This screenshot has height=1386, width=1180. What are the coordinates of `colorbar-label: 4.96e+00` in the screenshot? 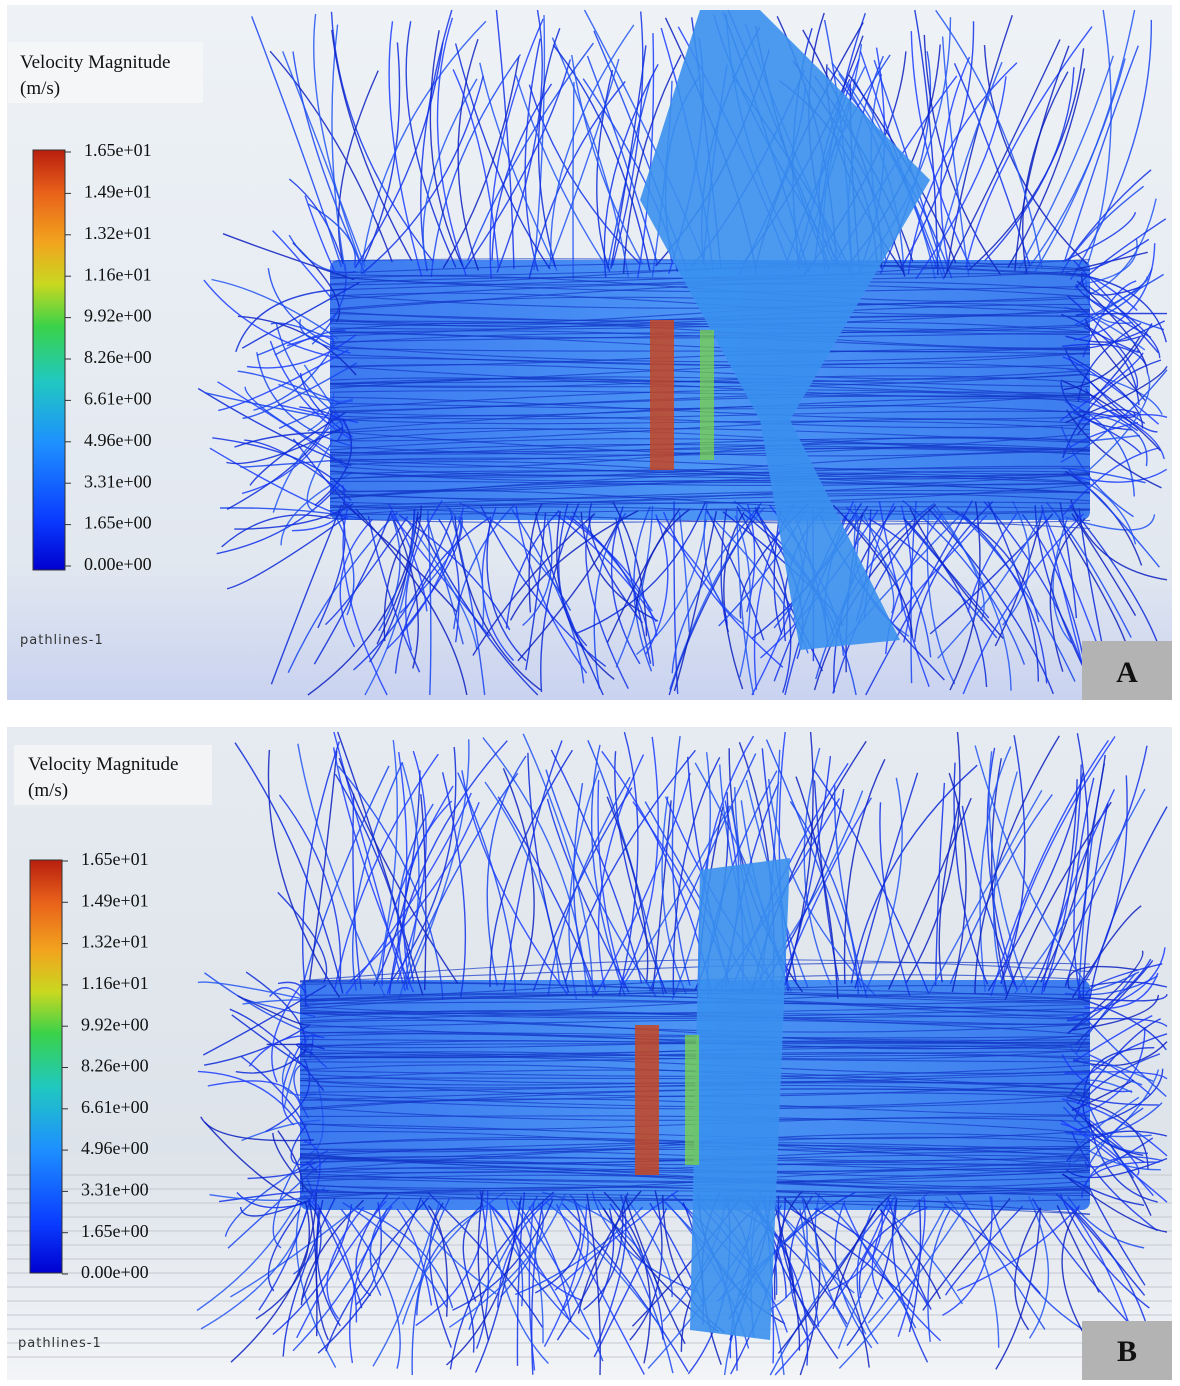 It's located at (115, 1148).